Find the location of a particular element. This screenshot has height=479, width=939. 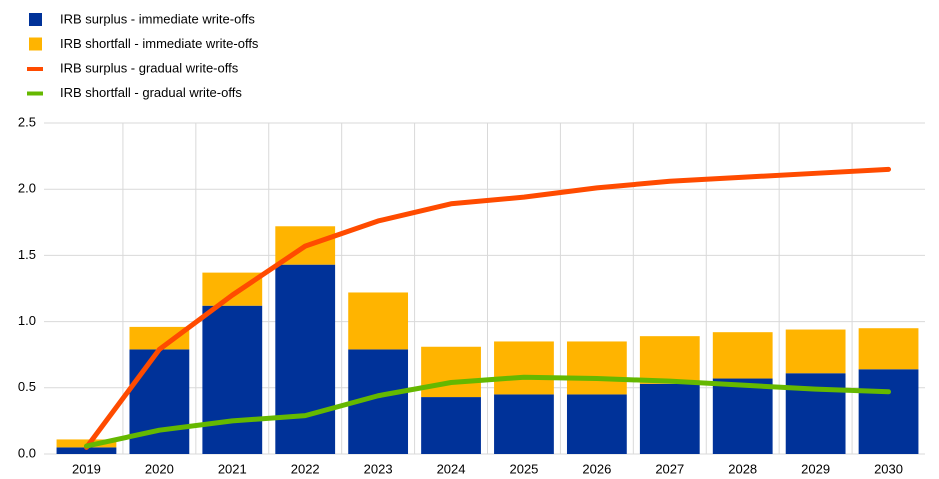

legend-label: IRB surplus - gradual write-offs is located at coordinates (149, 67).